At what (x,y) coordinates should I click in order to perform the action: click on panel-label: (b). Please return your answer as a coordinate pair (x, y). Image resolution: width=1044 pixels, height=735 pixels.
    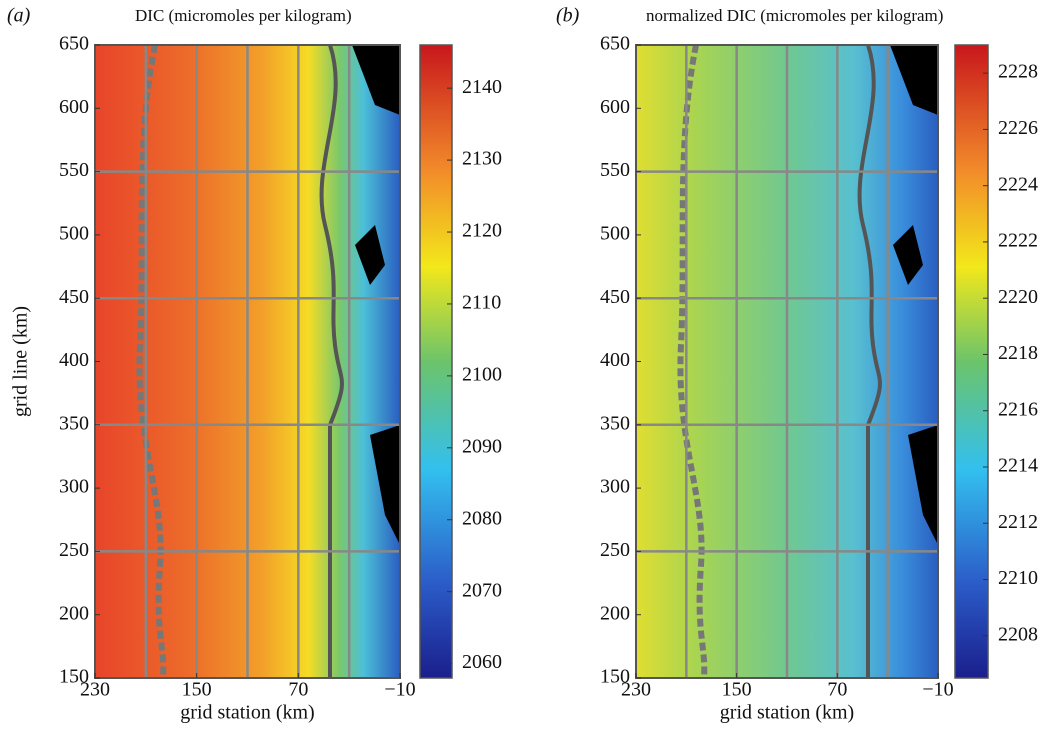
    Looking at the image, I should click on (568, 16).